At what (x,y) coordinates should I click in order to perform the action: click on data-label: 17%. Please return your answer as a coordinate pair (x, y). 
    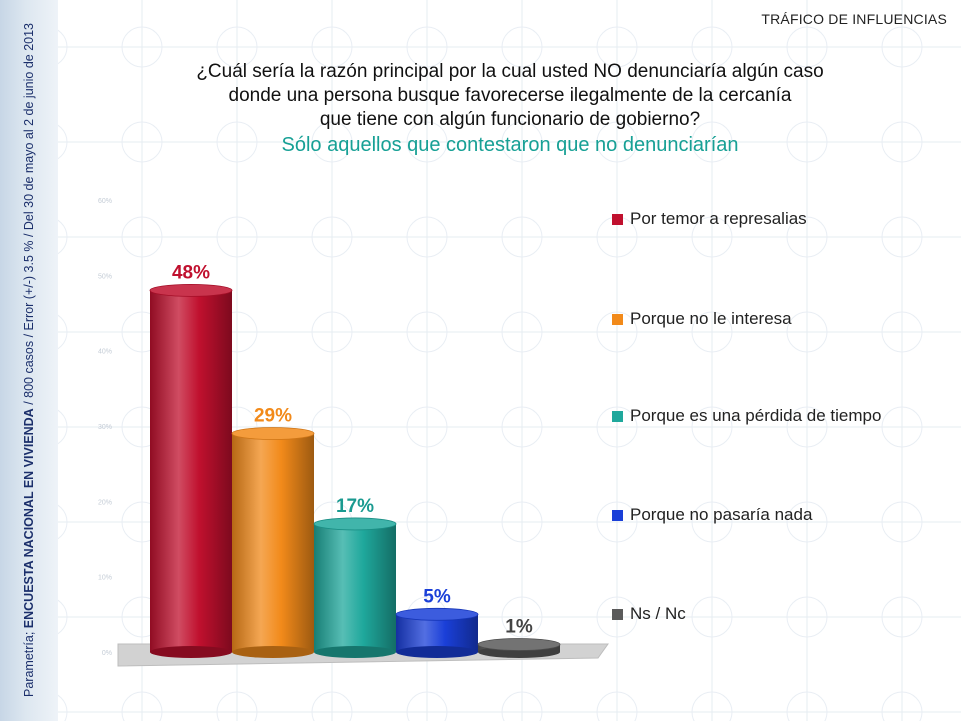
    Looking at the image, I should click on (355, 506).